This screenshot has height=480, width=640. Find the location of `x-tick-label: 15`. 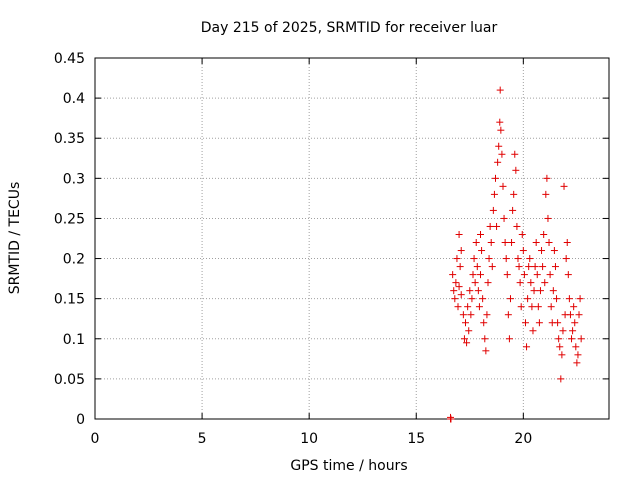

x-tick-label: 15 is located at coordinates (416, 439).